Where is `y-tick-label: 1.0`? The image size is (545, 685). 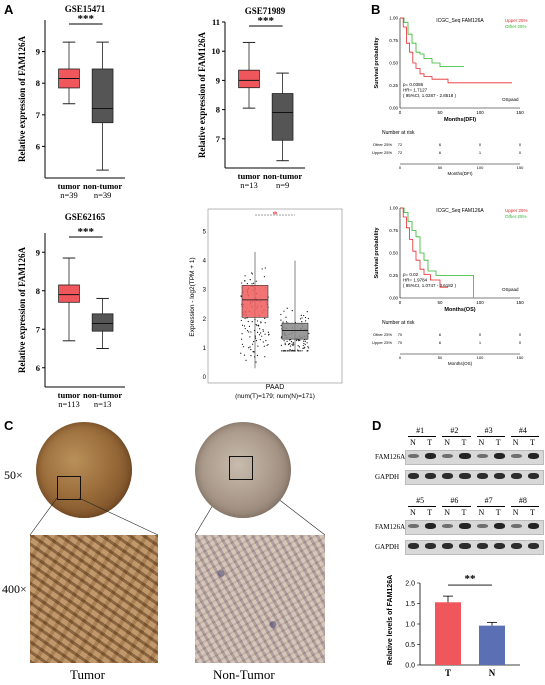
y-tick-label: 1.0 is located at coordinates (410, 625).